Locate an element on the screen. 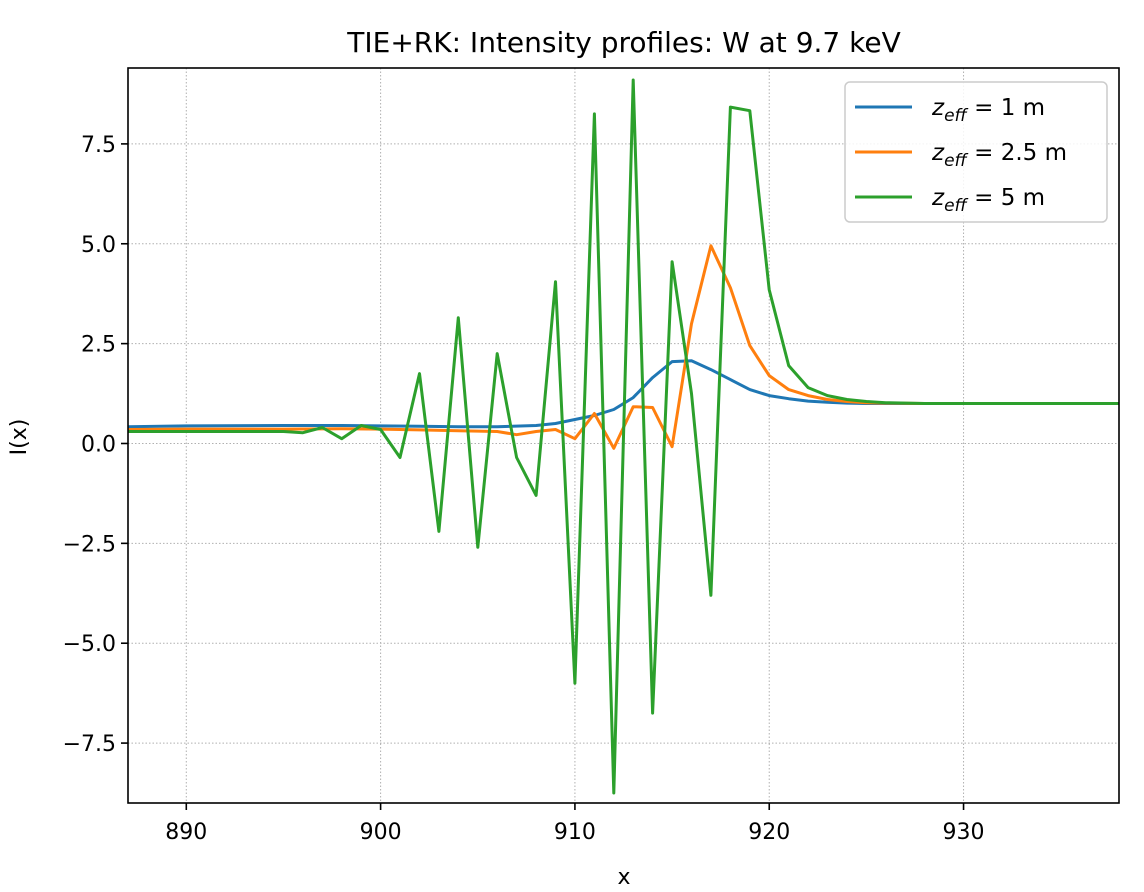 This screenshot has width=1144, height=892. y-tick-label: −7.5 is located at coordinates (89, 744).